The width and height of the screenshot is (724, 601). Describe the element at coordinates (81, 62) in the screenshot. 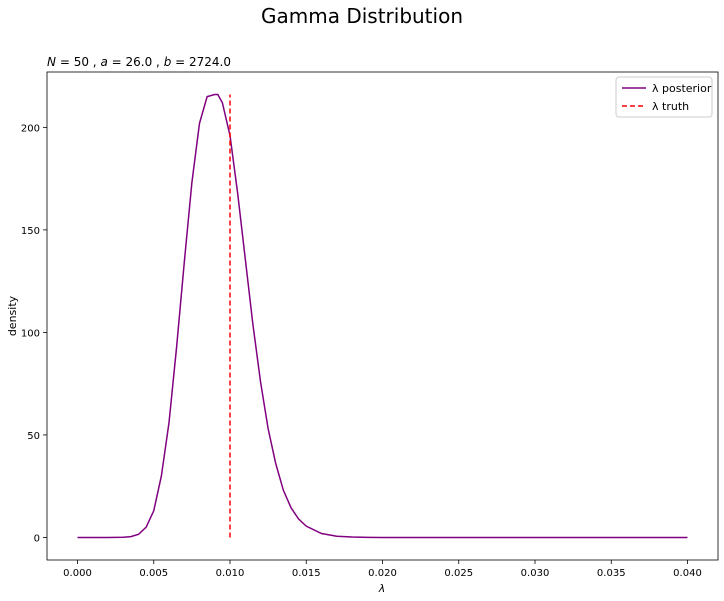

I see `title-n-value: 50` at that location.